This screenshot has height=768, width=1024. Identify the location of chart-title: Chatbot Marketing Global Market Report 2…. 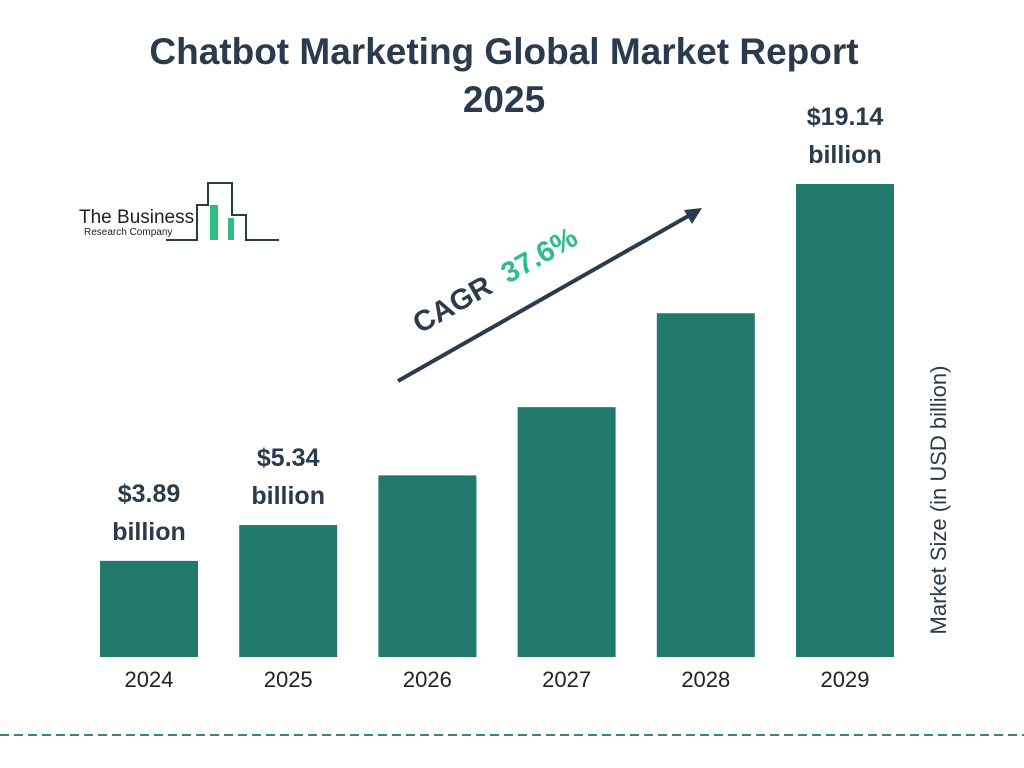
(504, 75).